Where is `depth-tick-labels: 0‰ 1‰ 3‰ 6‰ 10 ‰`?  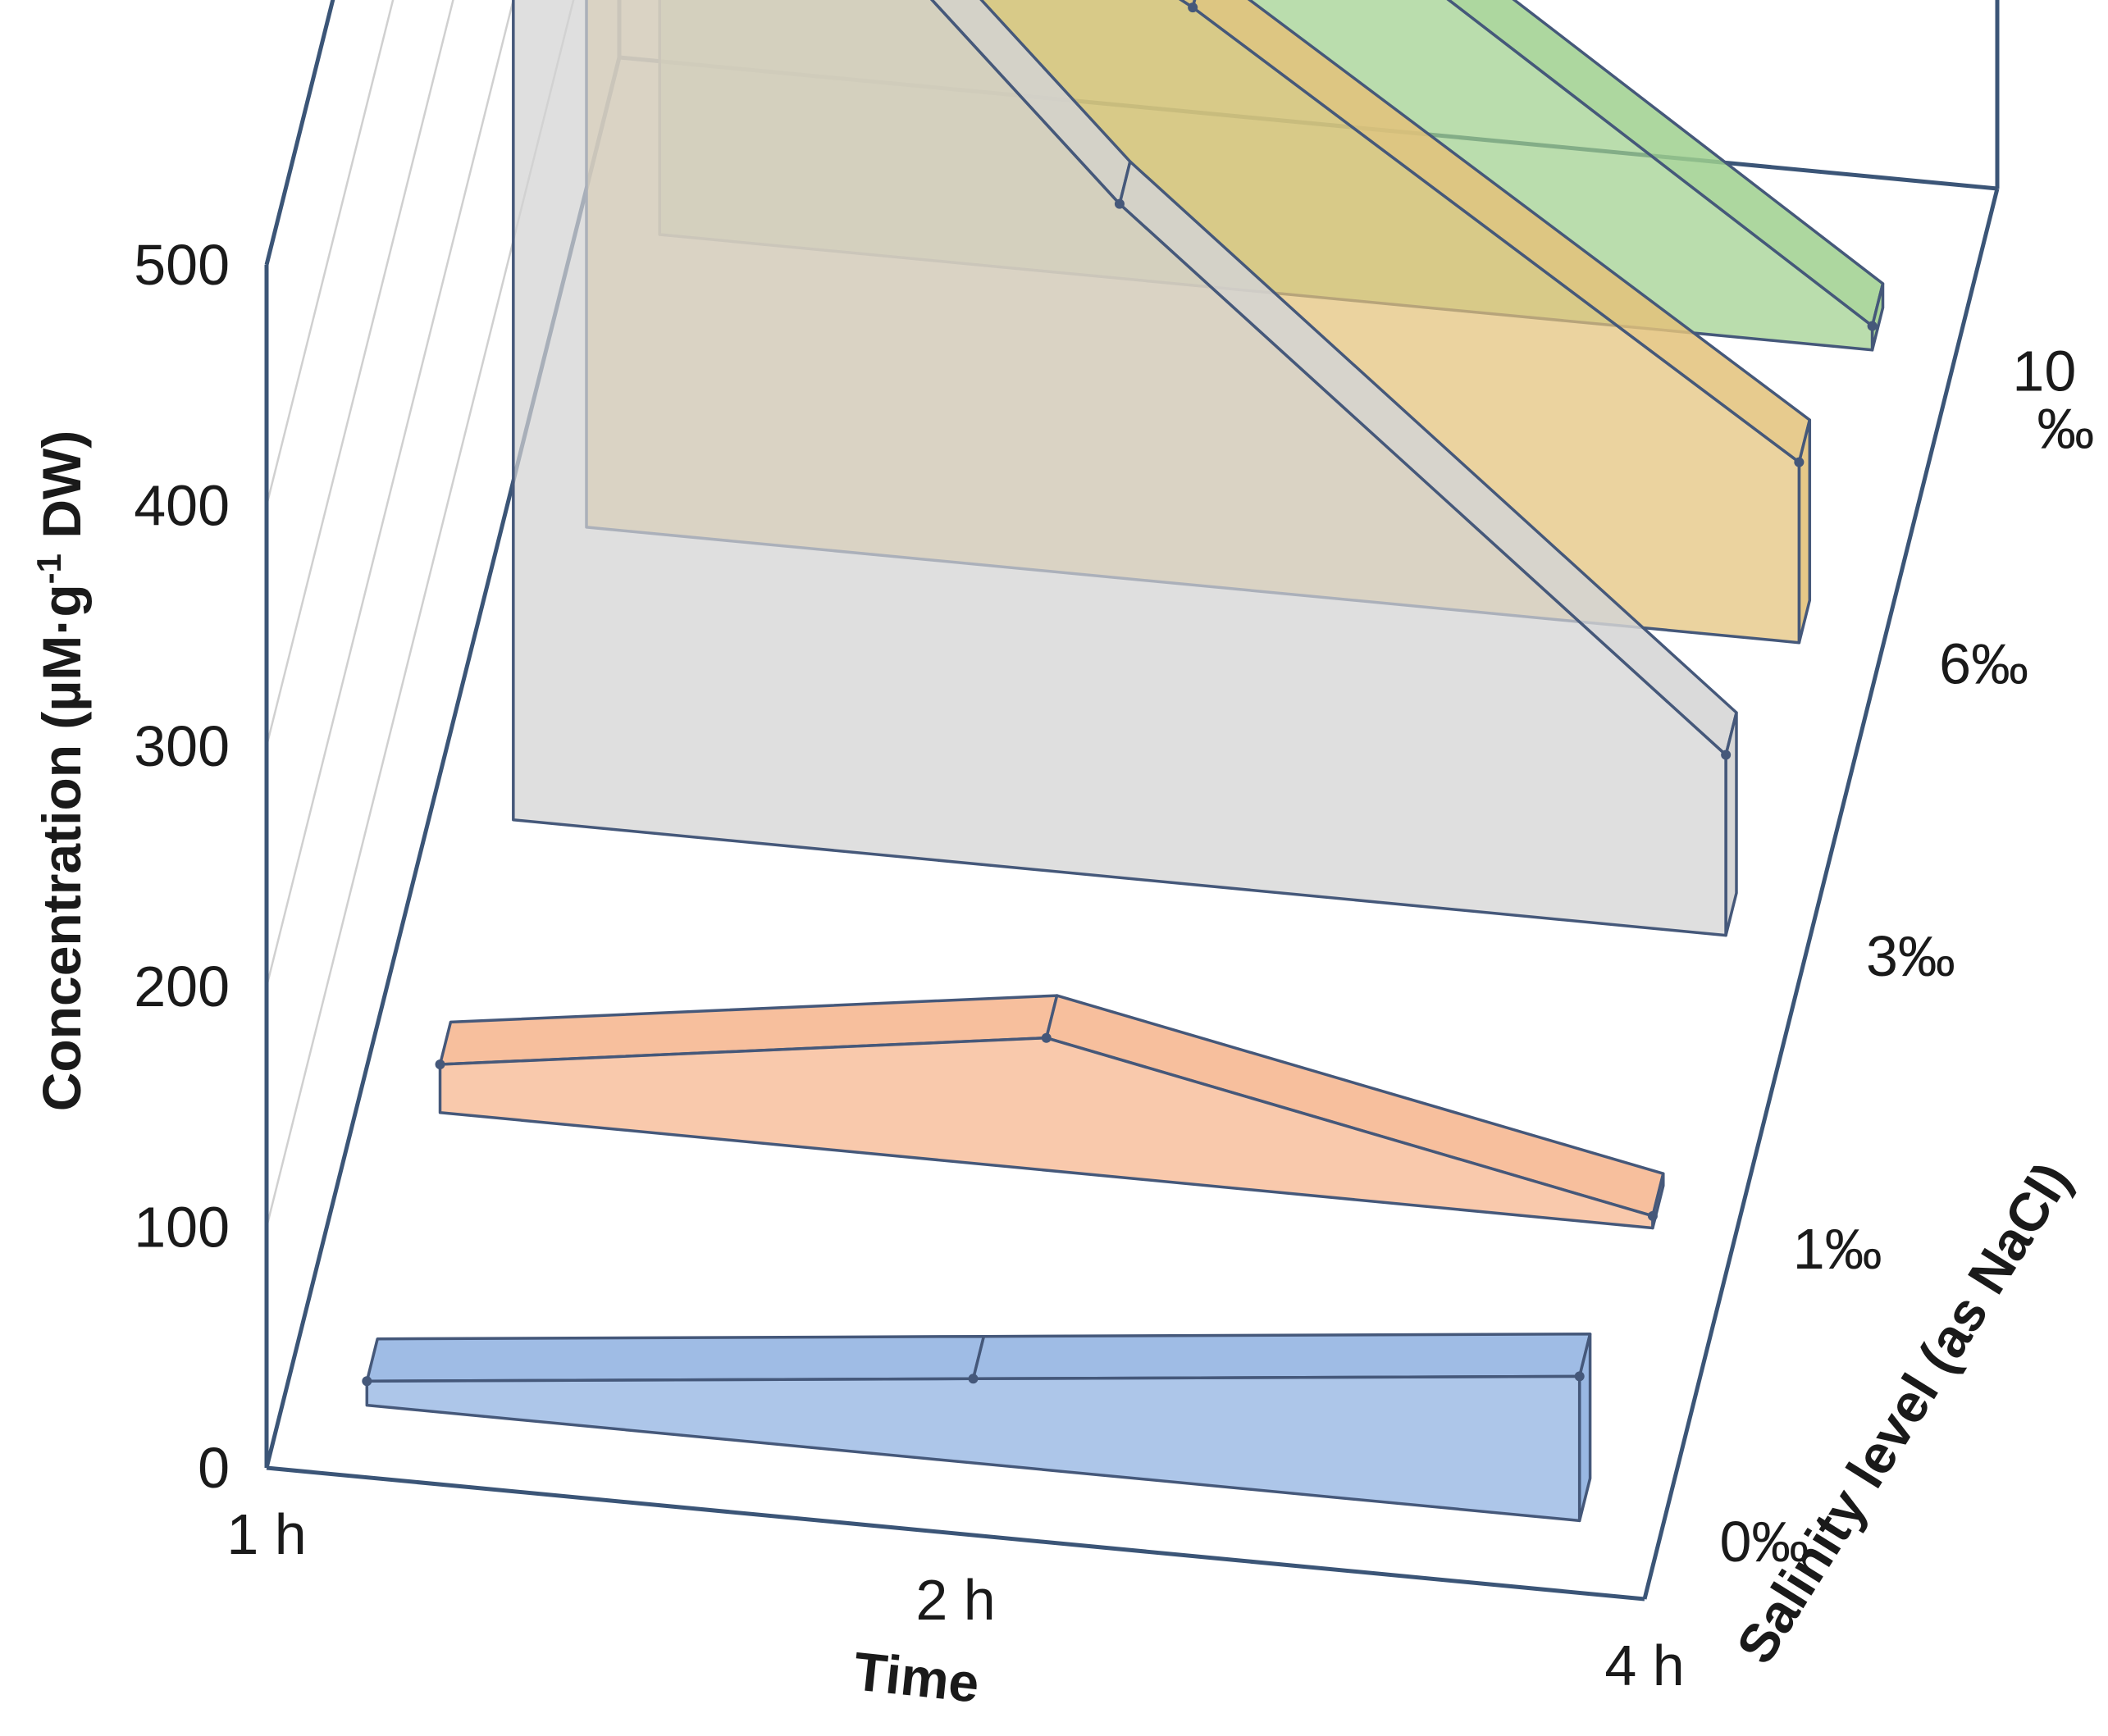
depth-tick-labels: 0‰ 1‰ 3‰ 6‰ 10 ‰ is located at coordinates (1907, 957).